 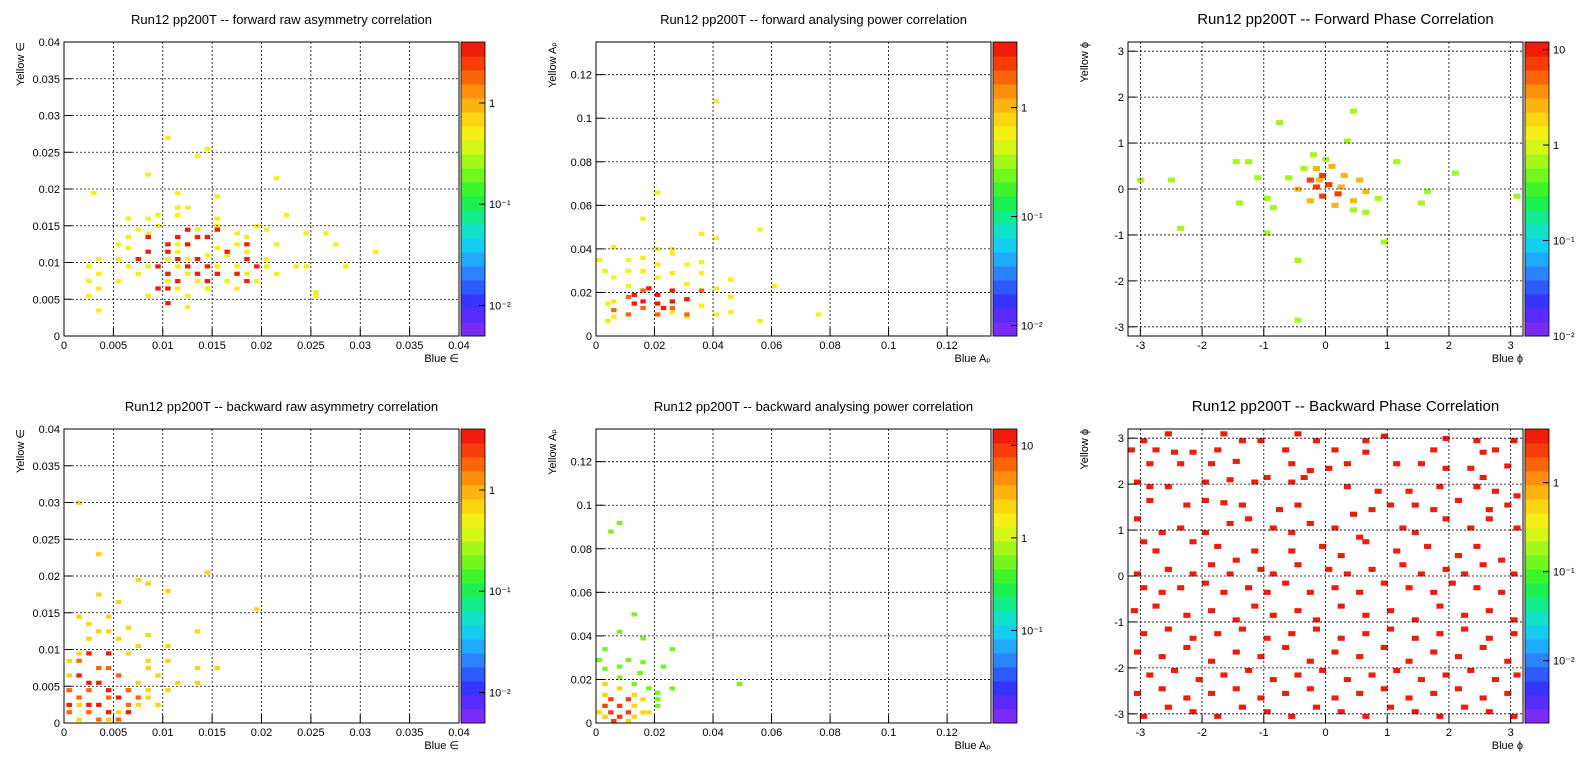 What do you see at coordinates (553, 452) in the screenshot?
I see `y-axis-label: Yellow Aₚ` at bounding box center [553, 452].